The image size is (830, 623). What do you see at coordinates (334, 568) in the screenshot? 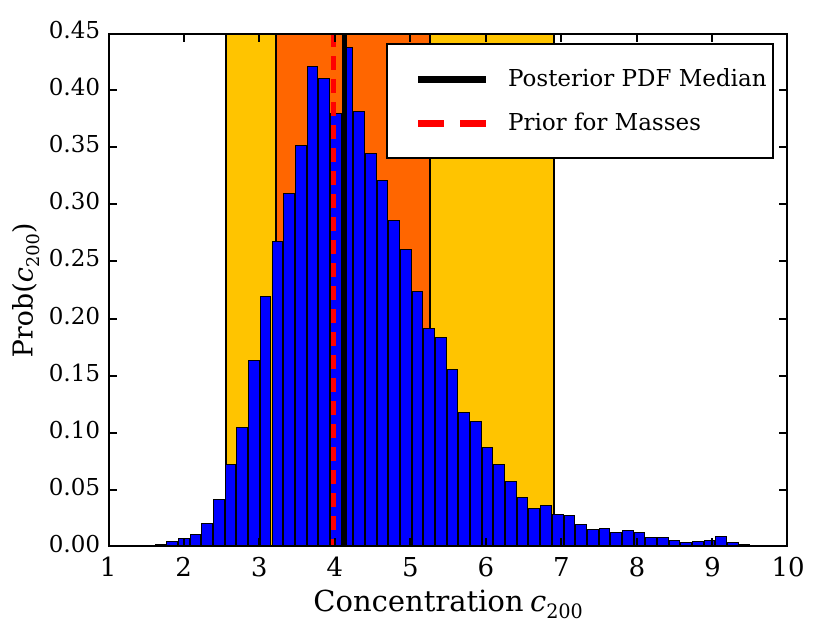
I see `x-tick-label: 4` at bounding box center [334, 568].